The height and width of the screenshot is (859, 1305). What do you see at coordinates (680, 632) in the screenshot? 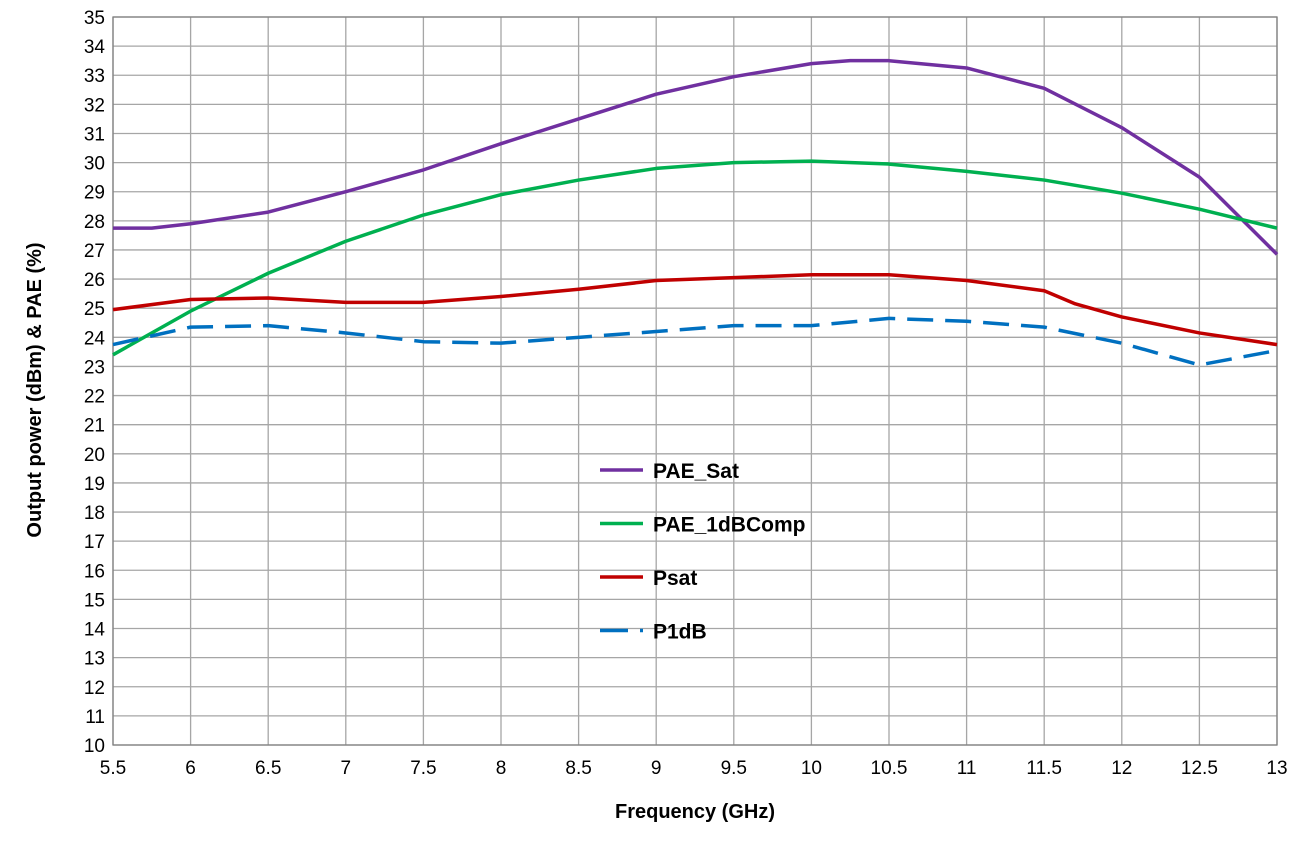
I see `legend-label: P1dB` at bounding box center [680, 632].